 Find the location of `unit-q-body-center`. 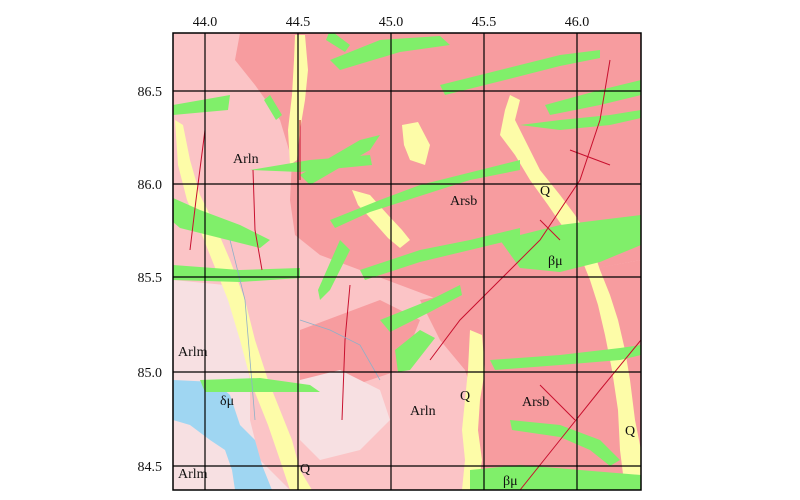

unit-q-body-center is located at coordinates (381, 219).